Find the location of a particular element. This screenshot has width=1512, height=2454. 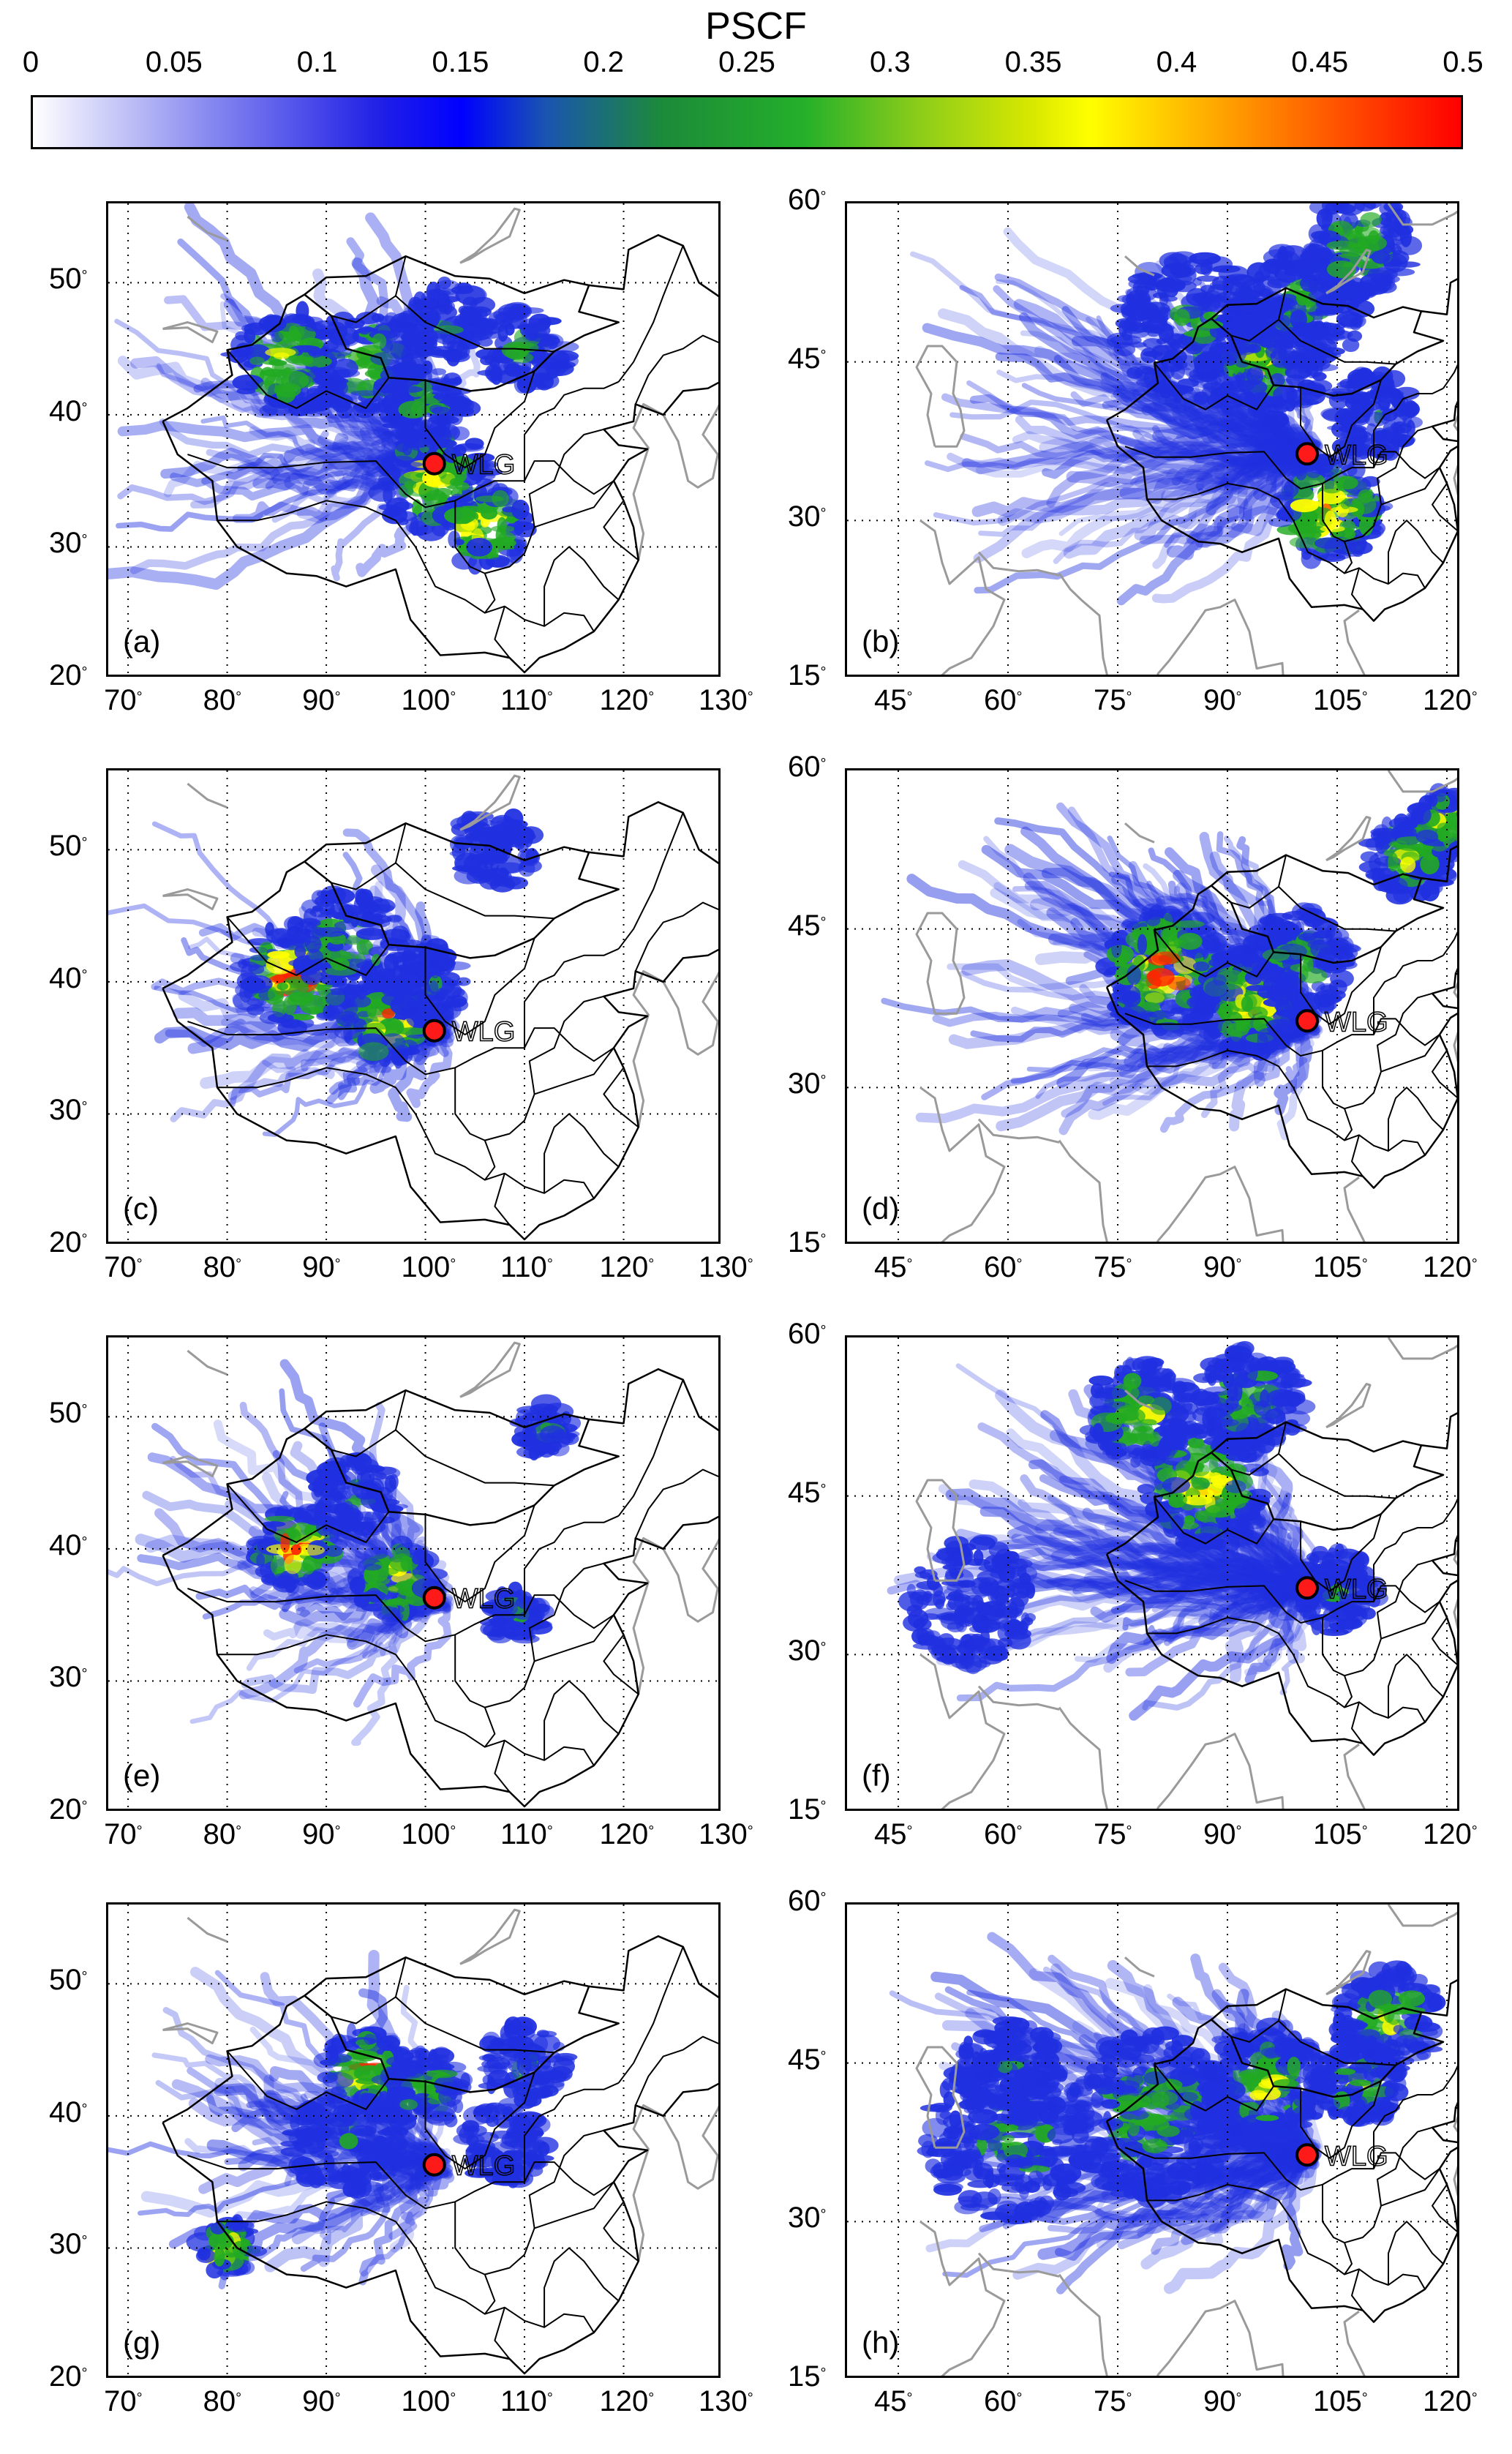

coastline is located at coordinates (208, 1362).